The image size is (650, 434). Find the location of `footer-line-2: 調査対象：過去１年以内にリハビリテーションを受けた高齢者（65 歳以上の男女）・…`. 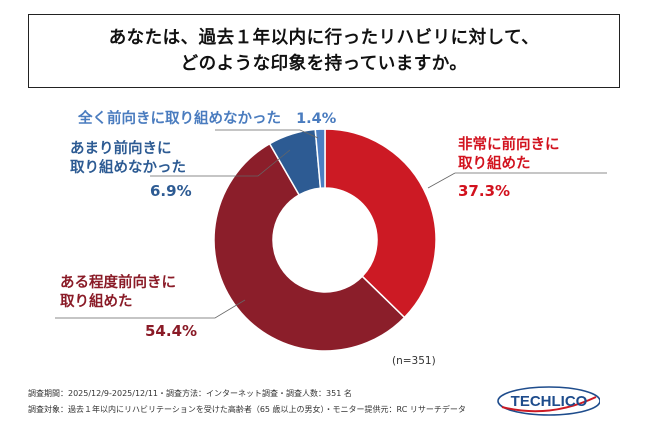

footer-line-2: 調査対象：過去１年以内にリハビリテーションを受けた高齢者（65 歳以上の男女）・… is located at coordinates (247, 409).